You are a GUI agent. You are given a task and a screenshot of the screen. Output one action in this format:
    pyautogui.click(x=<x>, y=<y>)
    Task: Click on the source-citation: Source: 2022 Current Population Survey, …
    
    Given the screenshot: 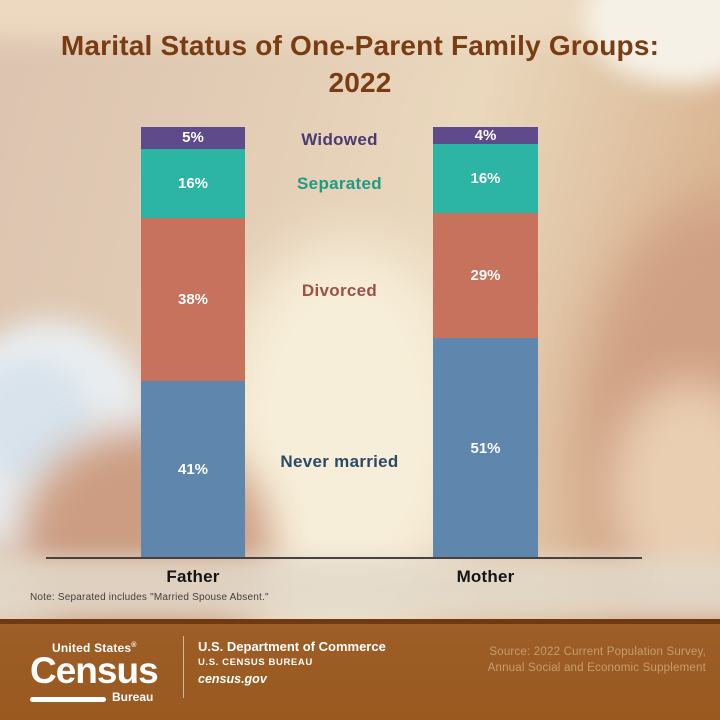 What is the action you would take?
    pyautogui.click(x=597, y=660)
    